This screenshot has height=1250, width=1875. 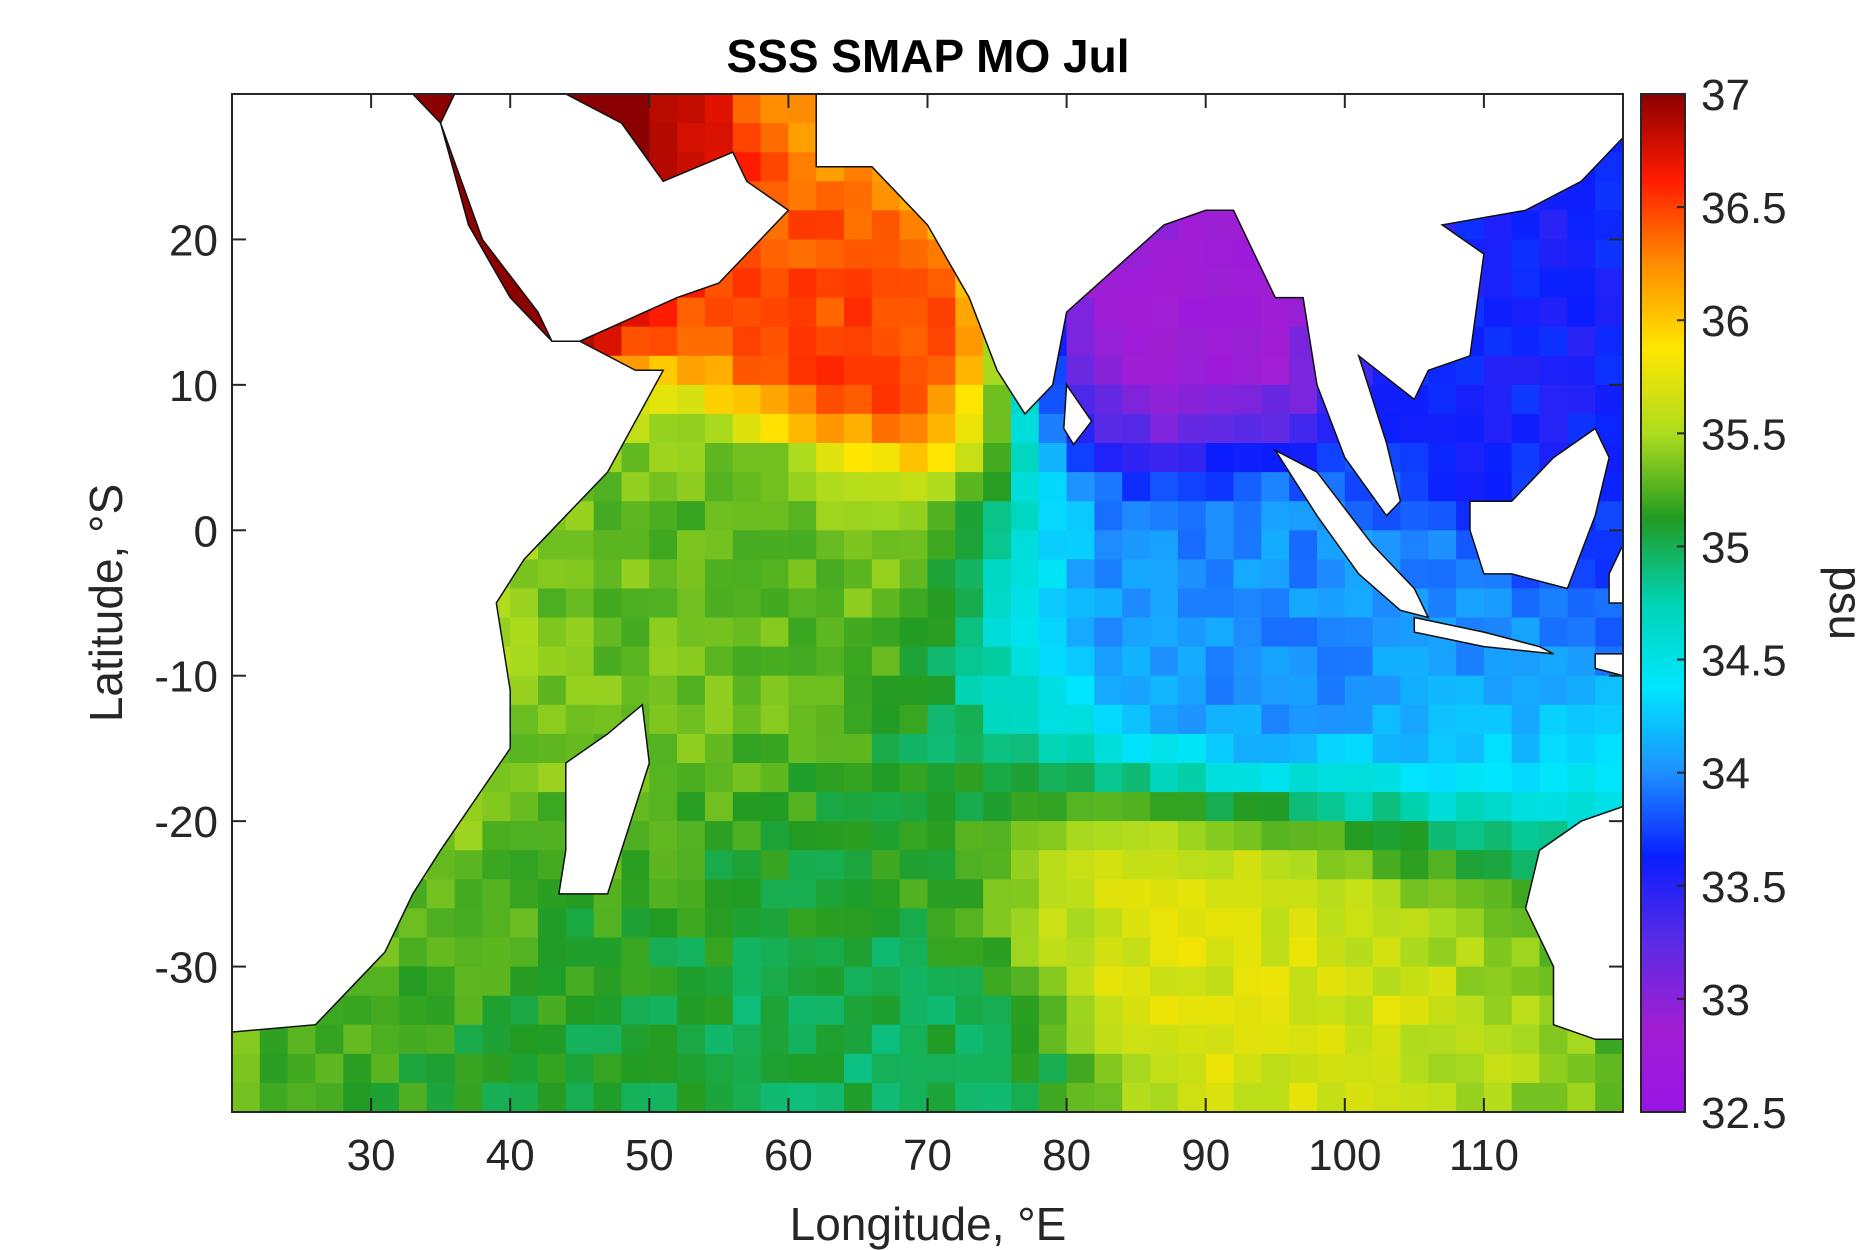 I want to click on land-mass, so click(x=1078, y=414).